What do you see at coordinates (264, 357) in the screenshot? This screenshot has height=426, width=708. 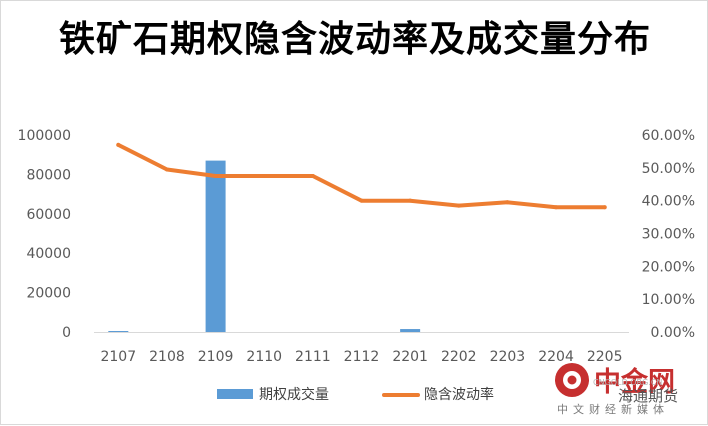 I see `x-tick-label: 2110` at bounding box center [264, 357].